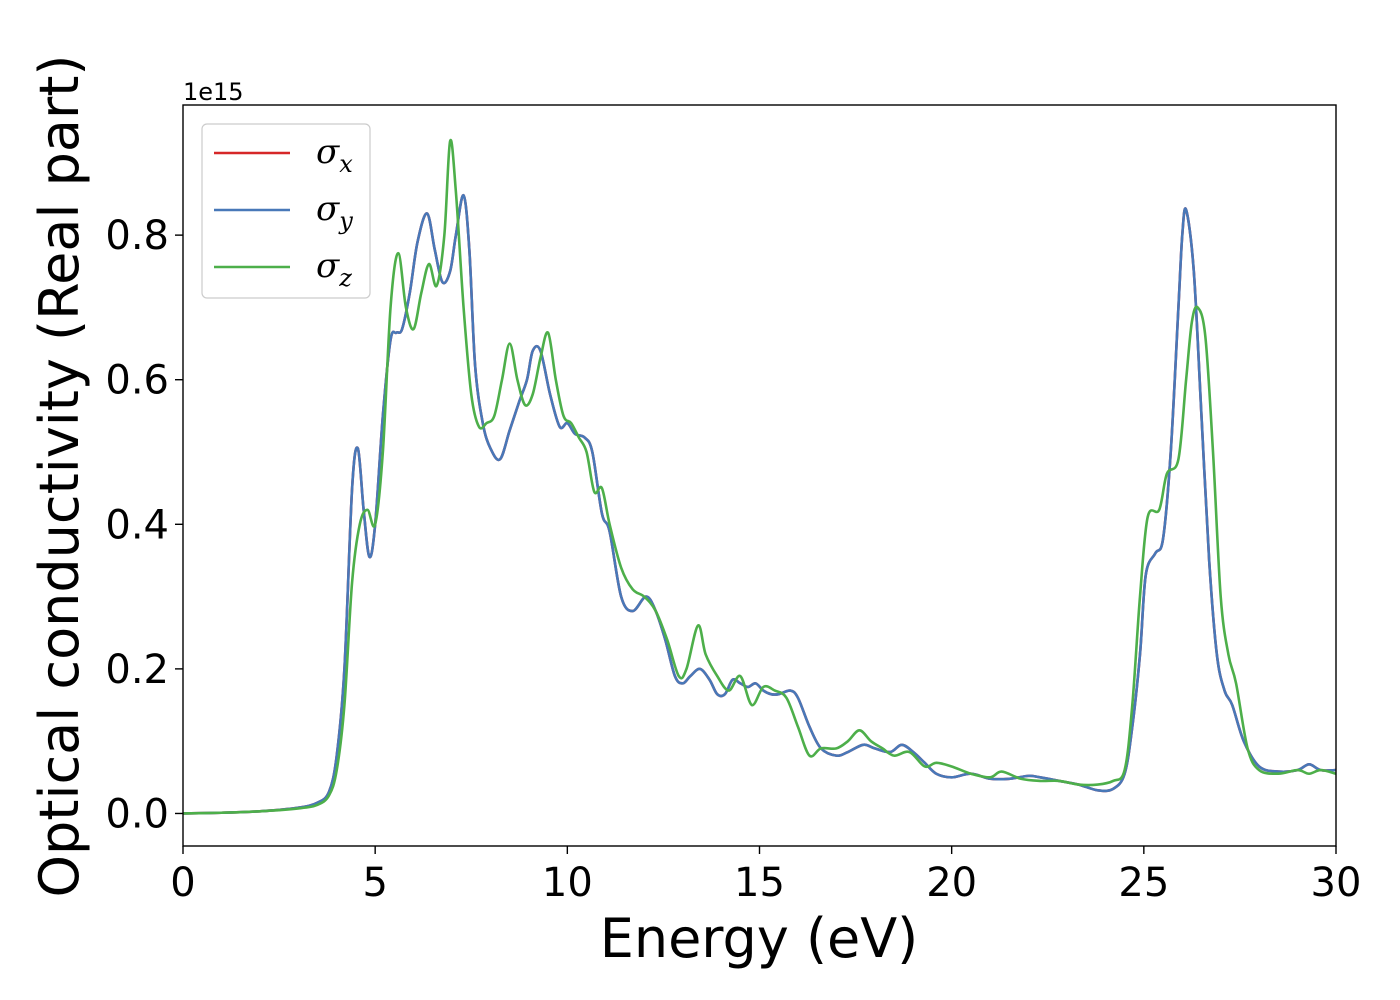 The height and width of the screenshot is (1000, 1400). What do you see at coordinates (59, 476) in the screenshot?
I see `y-axis-label: Optical conductivity (Real part)` at bounding box center [59, 476].